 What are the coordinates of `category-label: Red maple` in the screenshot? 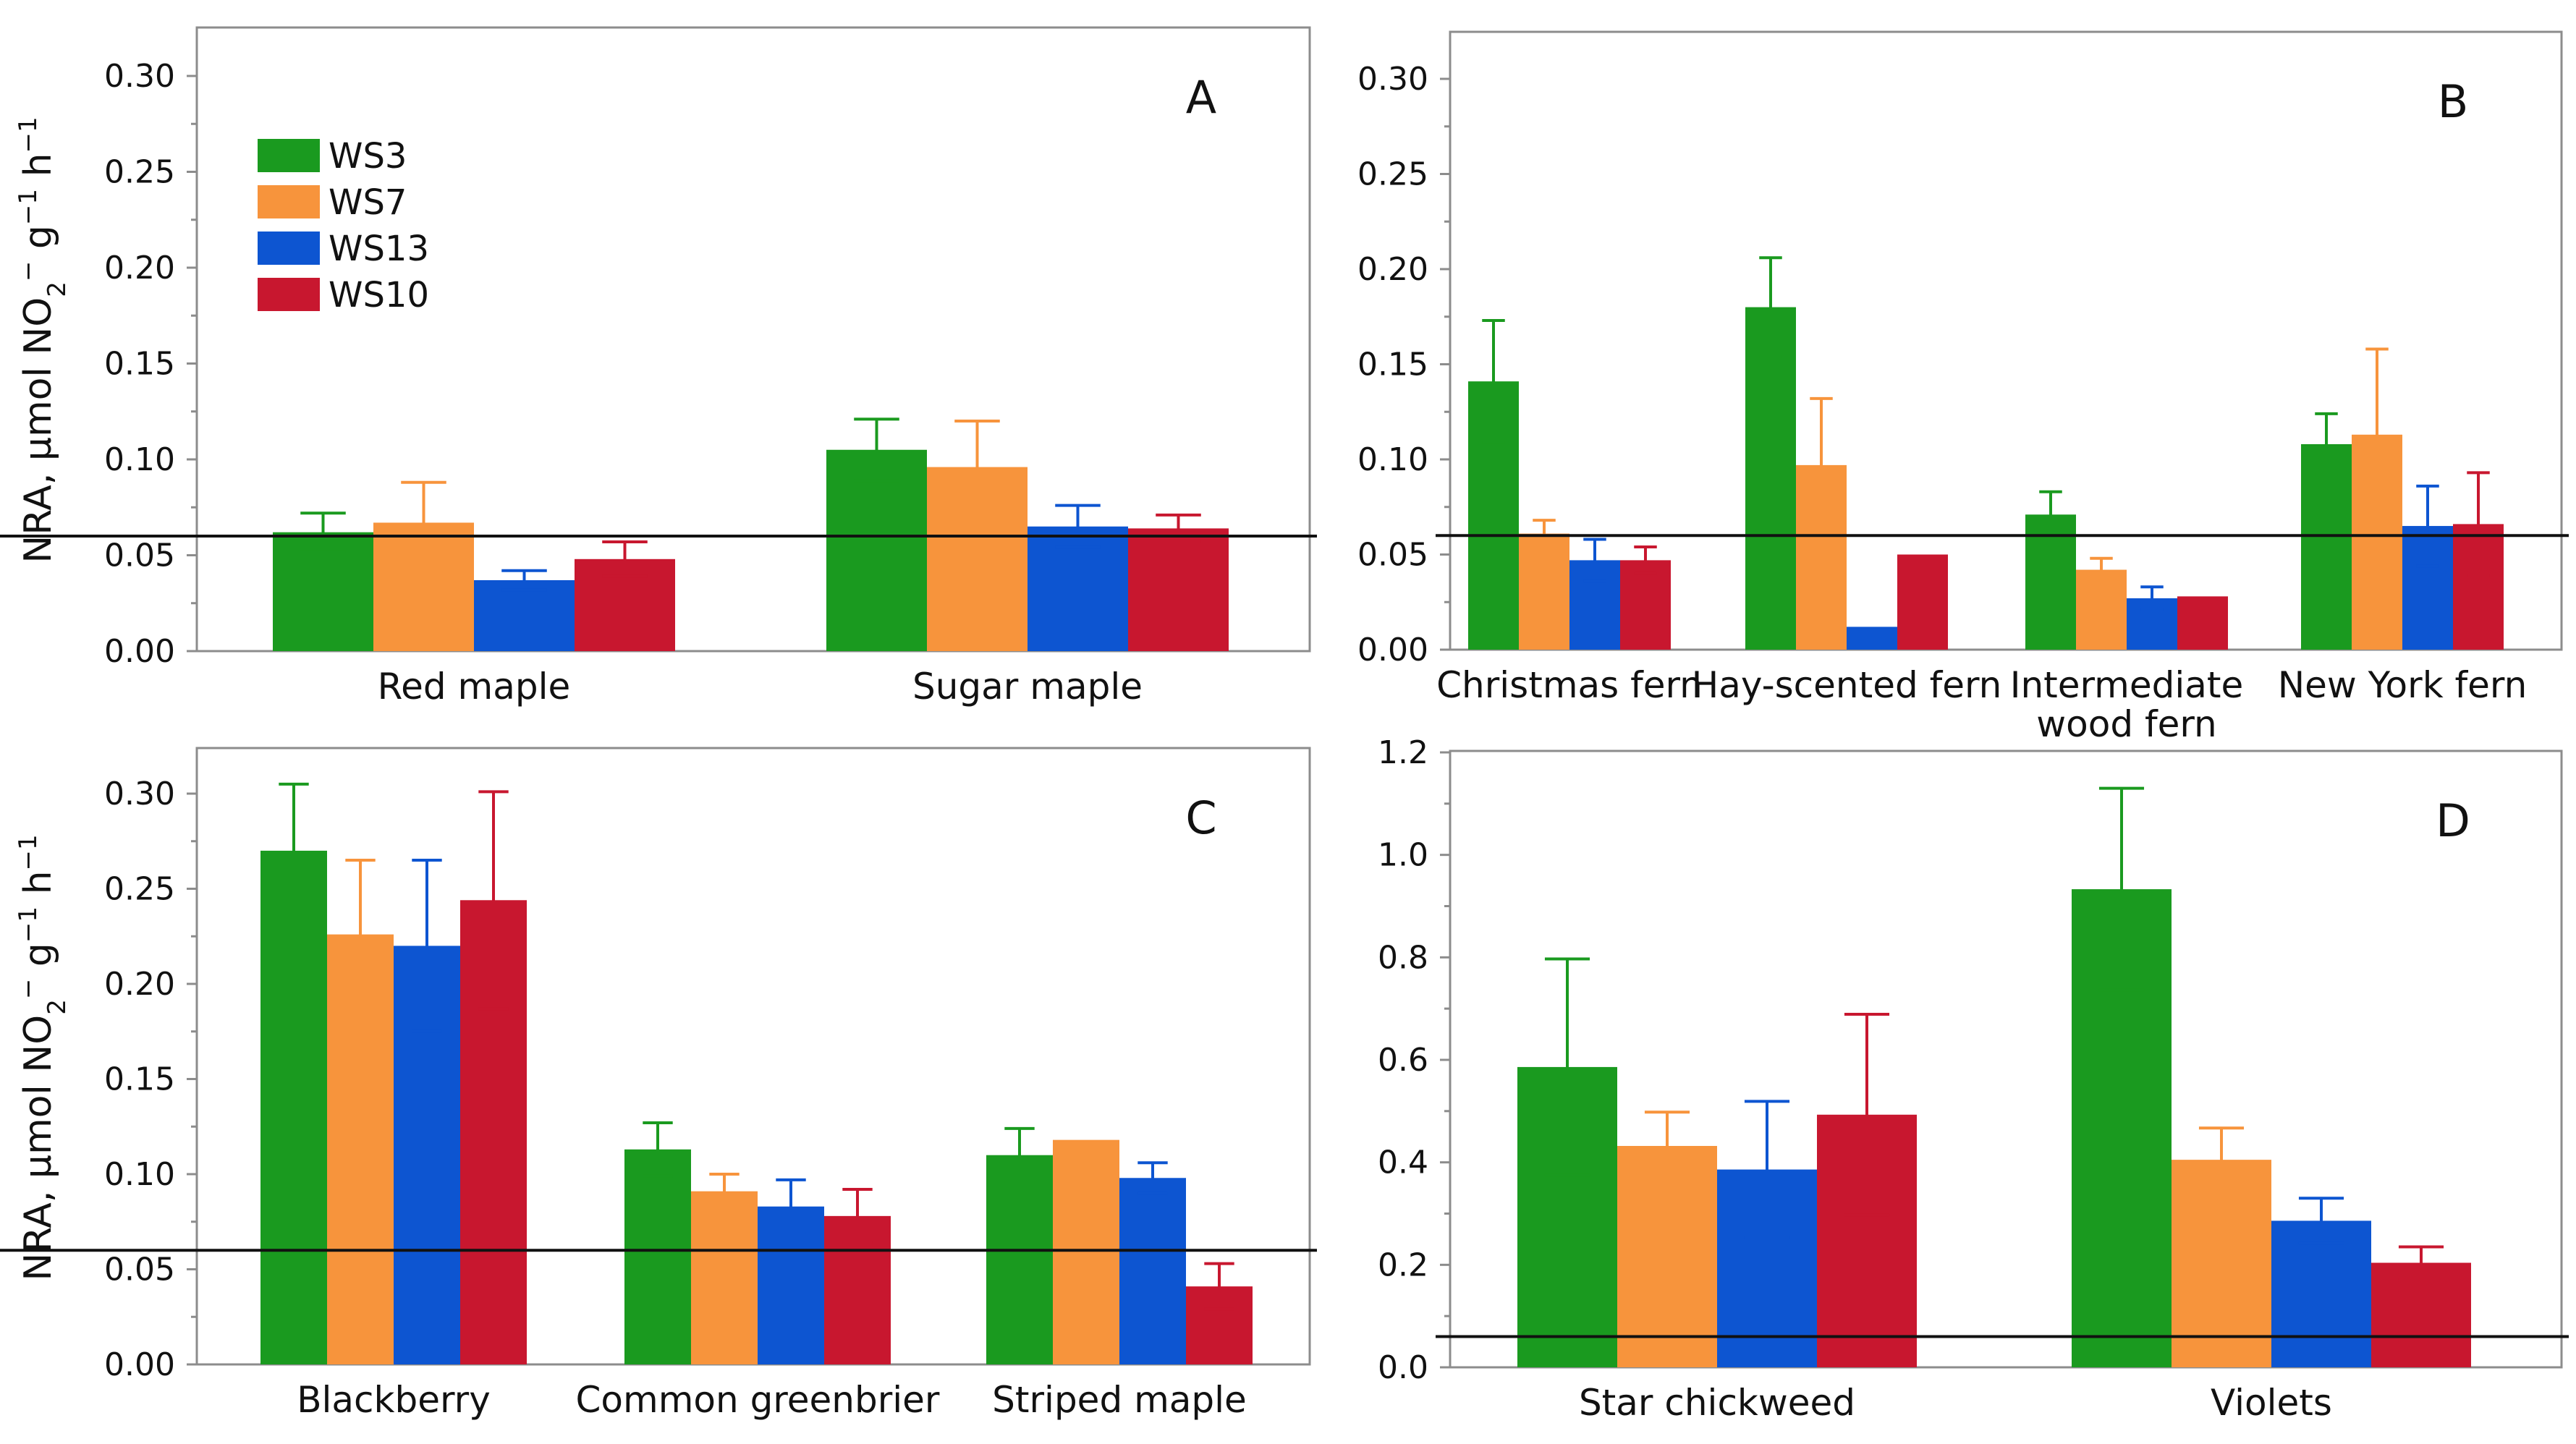 It's located at (475, 687).